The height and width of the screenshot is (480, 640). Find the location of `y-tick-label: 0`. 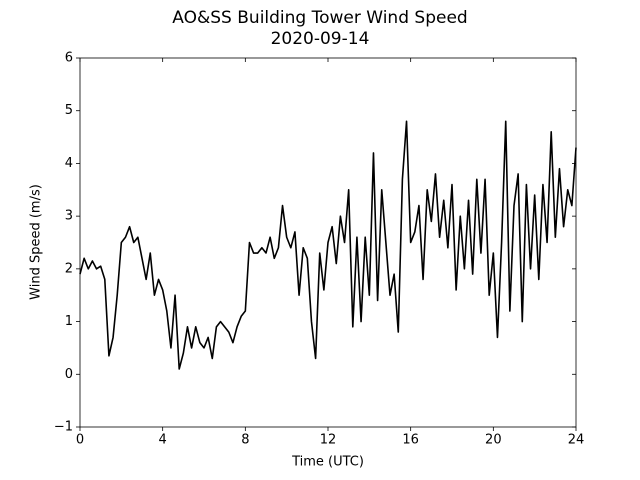

y-tick-label: 0 is located at coordinates (69, 374).